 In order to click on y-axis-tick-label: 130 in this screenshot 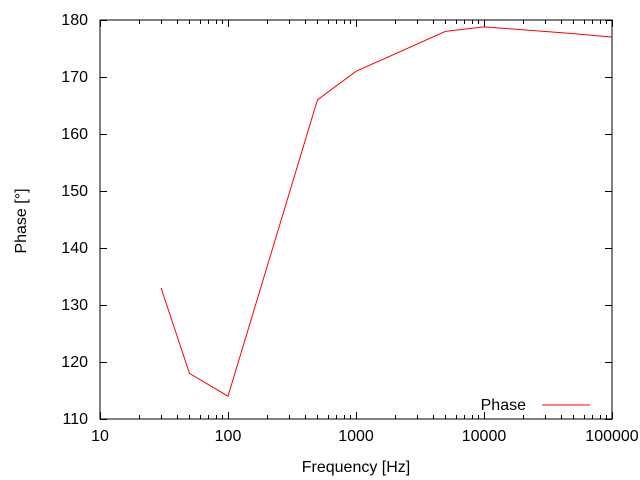, I will do `click(74, 305)`.